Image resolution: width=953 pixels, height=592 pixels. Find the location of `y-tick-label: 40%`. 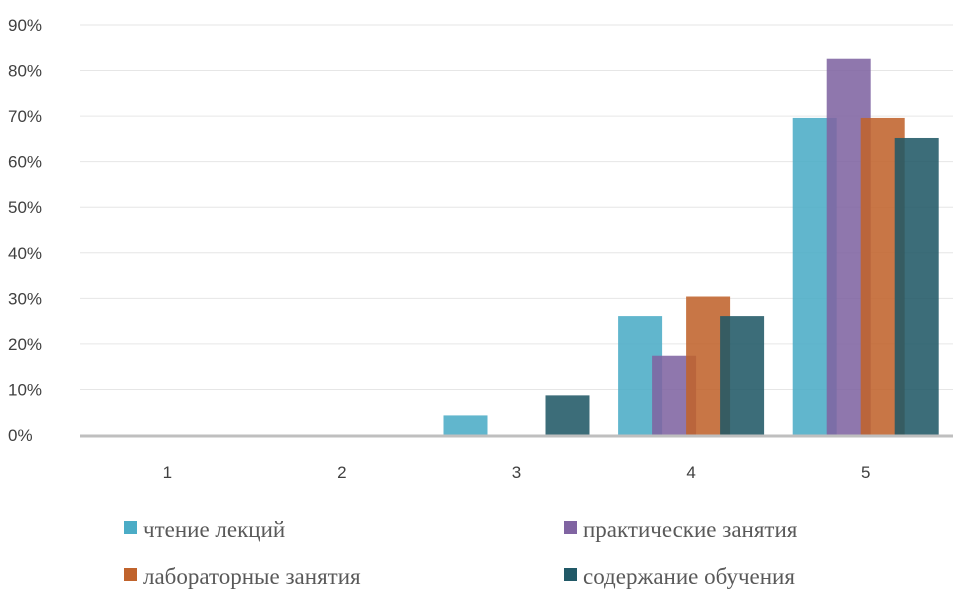

y-tick-label: 40% is located at coordinates (25, 253).